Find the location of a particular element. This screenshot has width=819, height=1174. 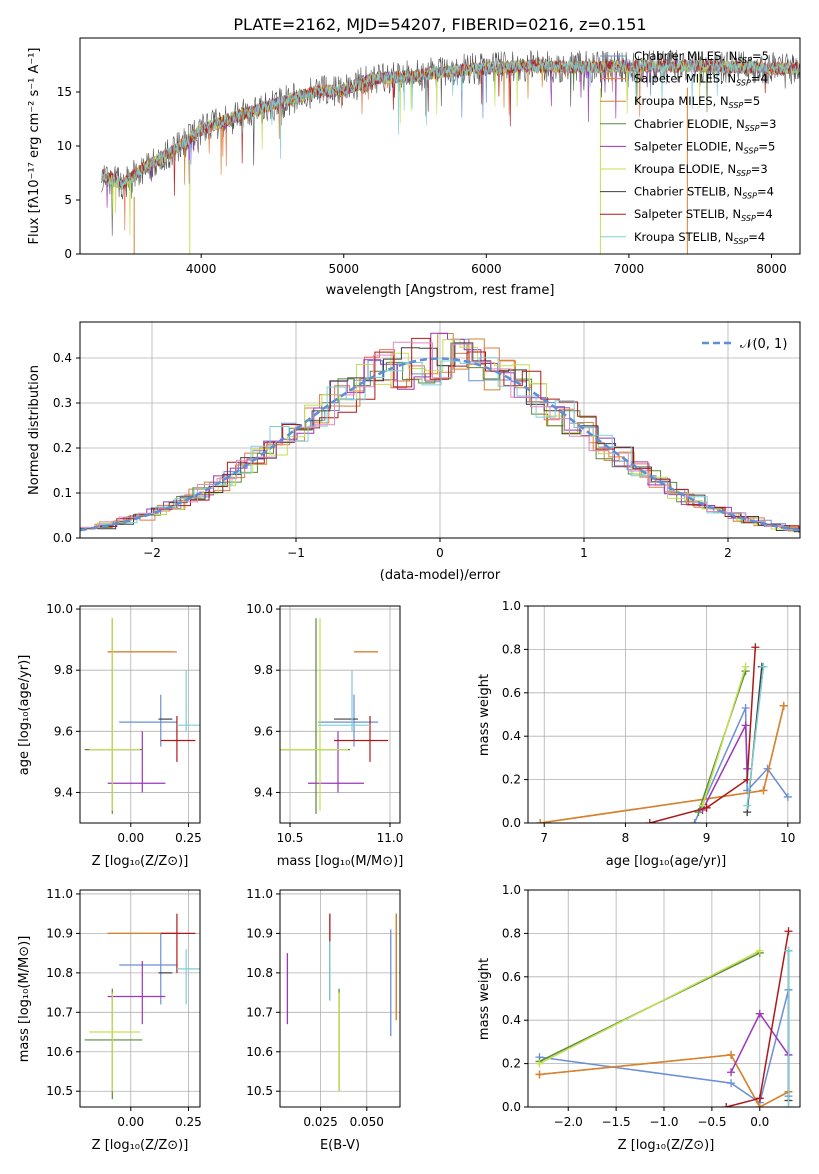

residual-legend: 𝒩(0, 1) is located at coordinates (744, 344).